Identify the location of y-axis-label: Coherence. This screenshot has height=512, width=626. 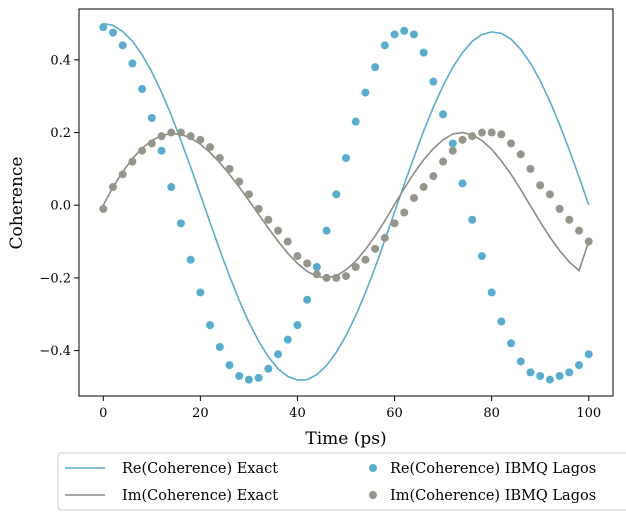
(17, 203).